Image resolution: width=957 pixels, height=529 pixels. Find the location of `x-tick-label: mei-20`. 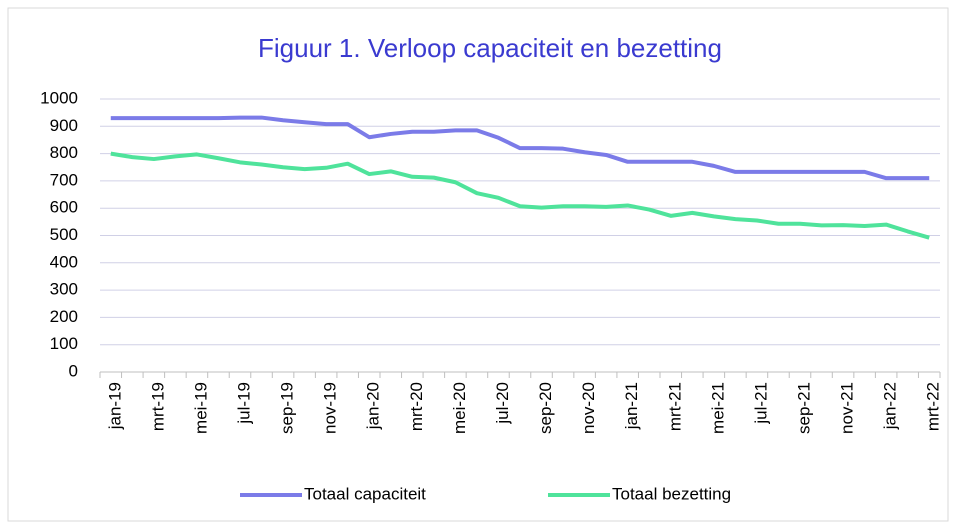

x-tick-label: mei-20 is located at coordinates (459, 408).